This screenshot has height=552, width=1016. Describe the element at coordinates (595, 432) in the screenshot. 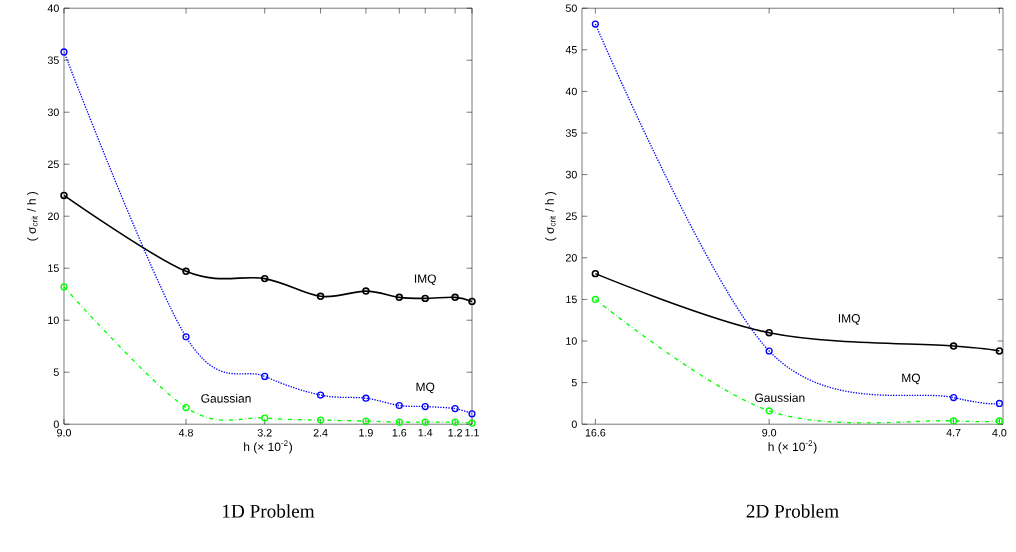

I see `x-tick-label: 16.6` at that location.